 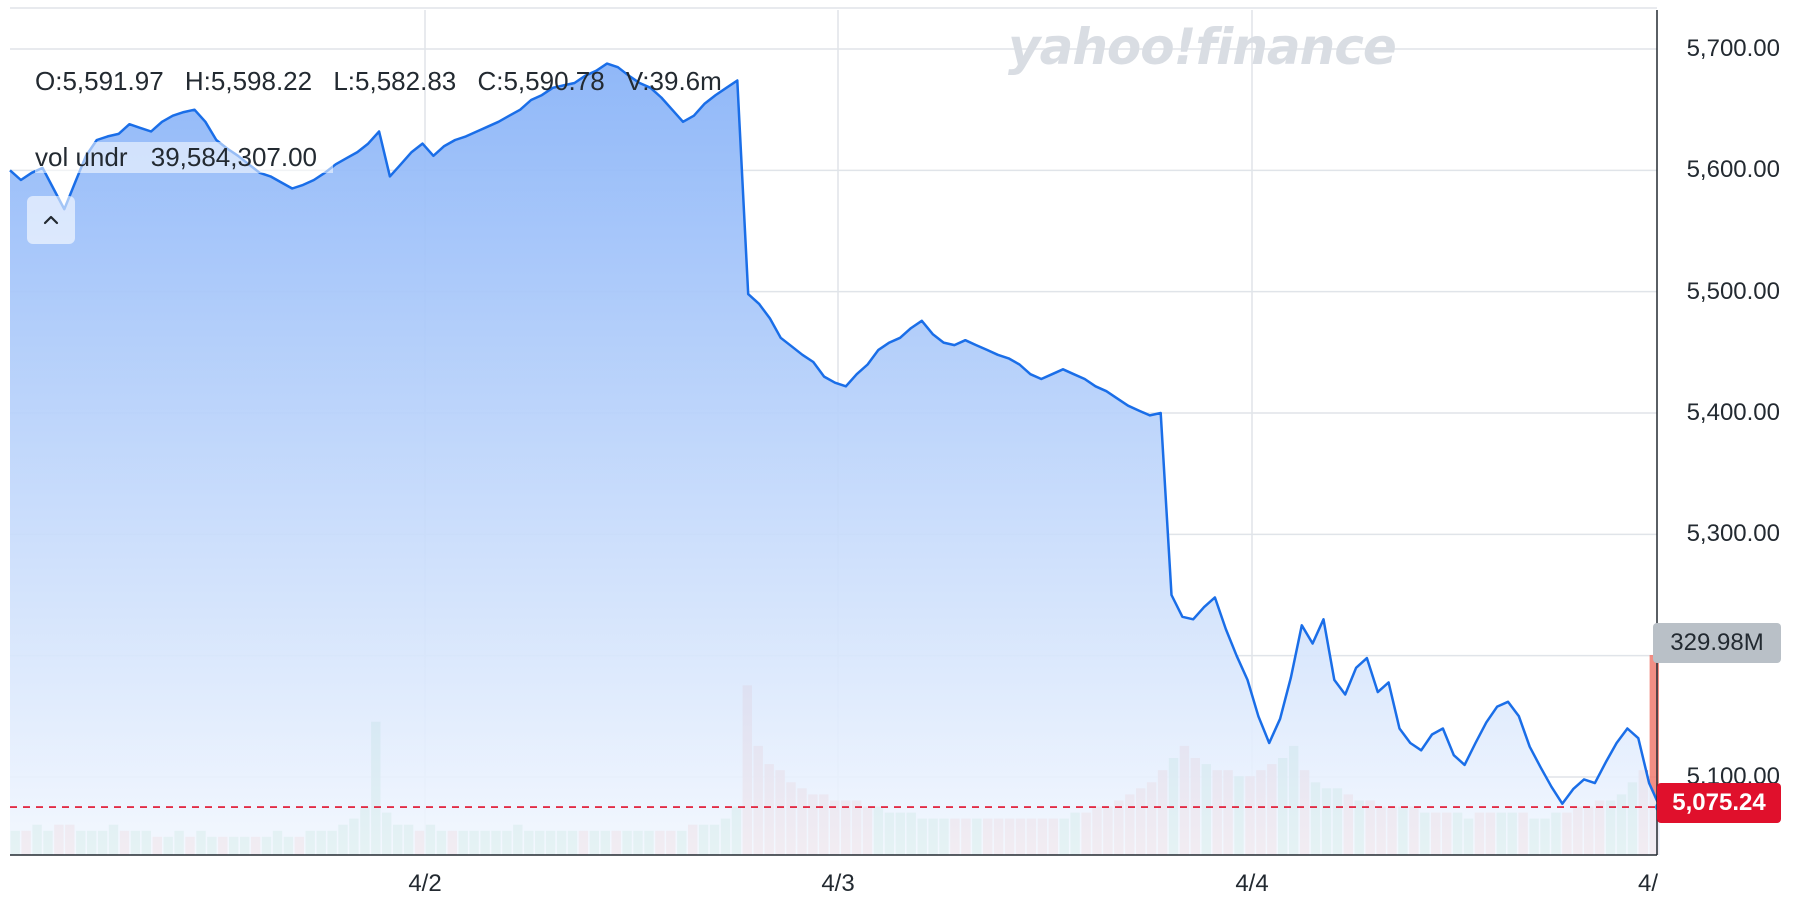 I want to click on y-tick-label: 5,500.00, so click(x=1733, y=291).